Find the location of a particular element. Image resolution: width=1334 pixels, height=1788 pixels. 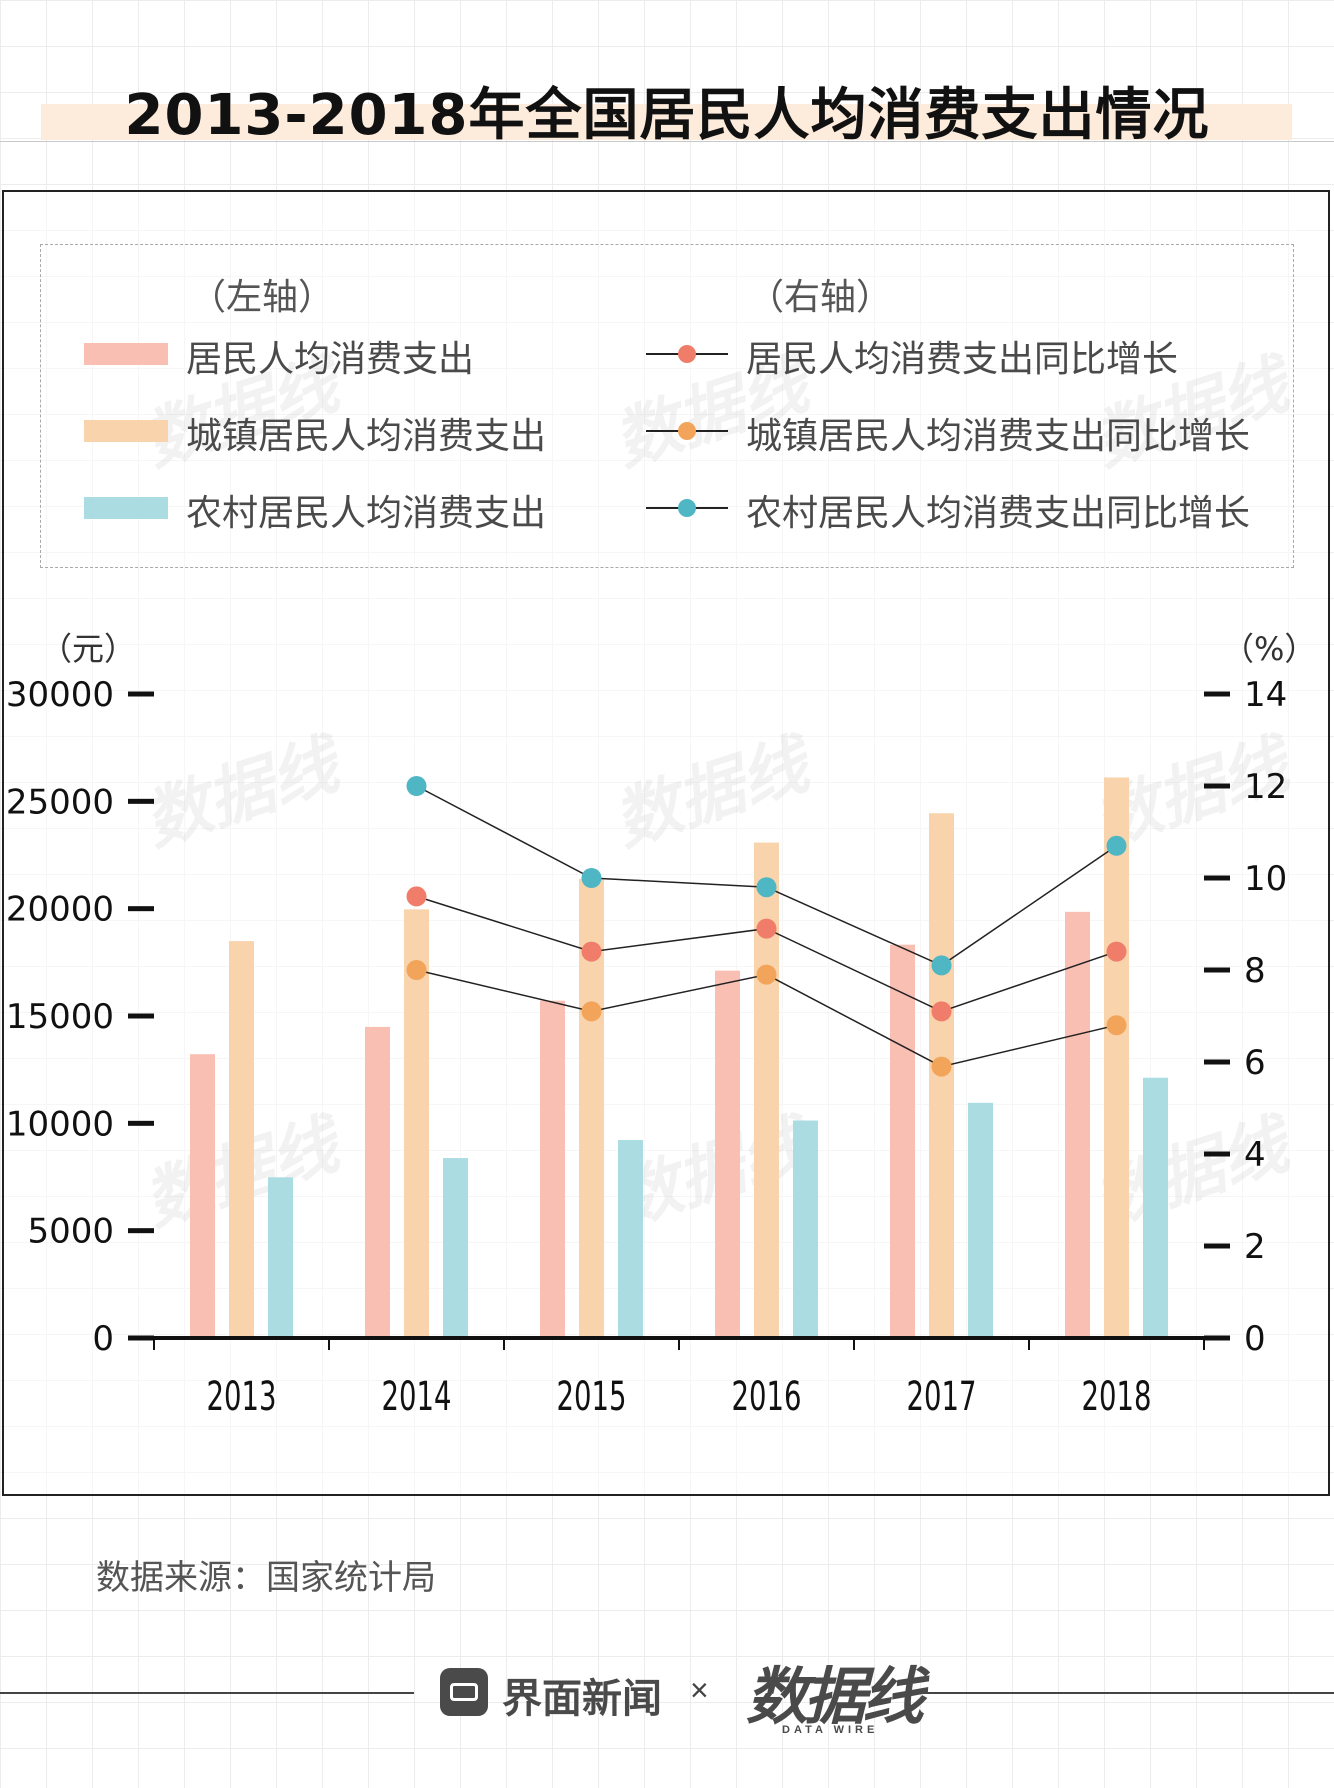

growth-point-2-2017 is located at coordinates (941, 965).